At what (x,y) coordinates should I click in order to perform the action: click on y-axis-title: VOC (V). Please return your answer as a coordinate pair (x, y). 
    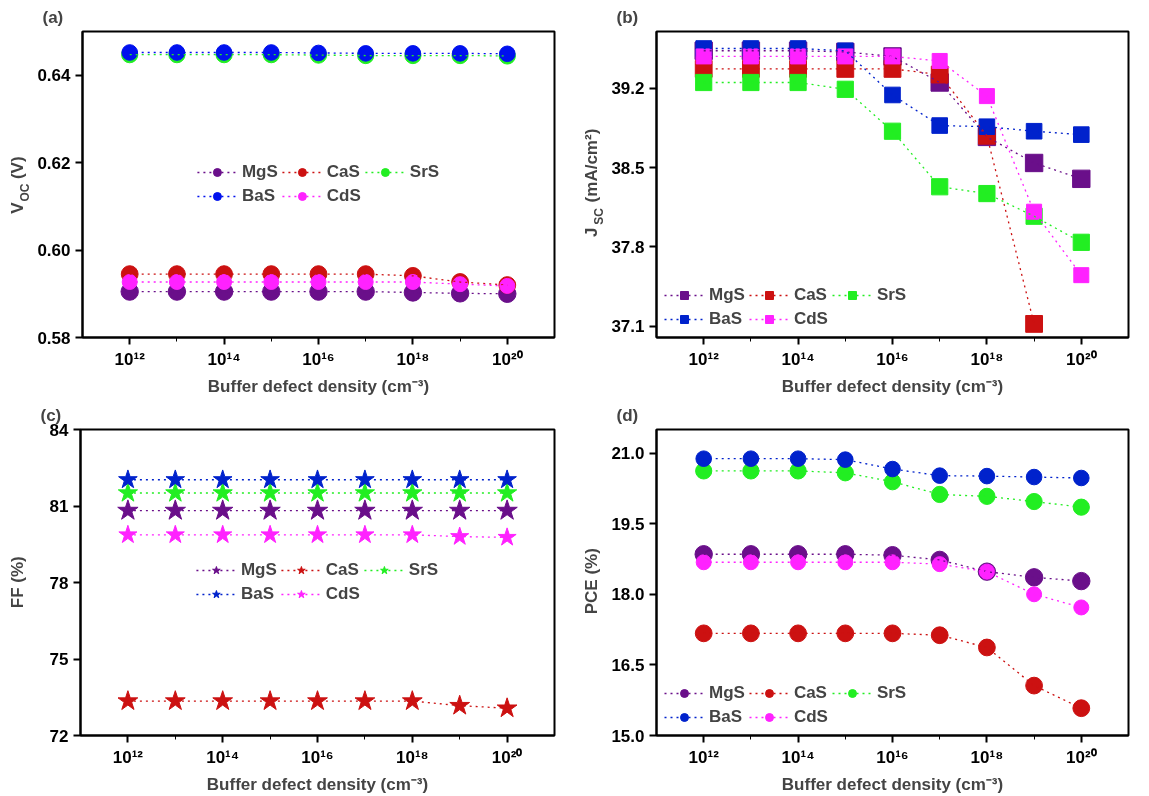
    Looking at the image, I should click on (19, 185).